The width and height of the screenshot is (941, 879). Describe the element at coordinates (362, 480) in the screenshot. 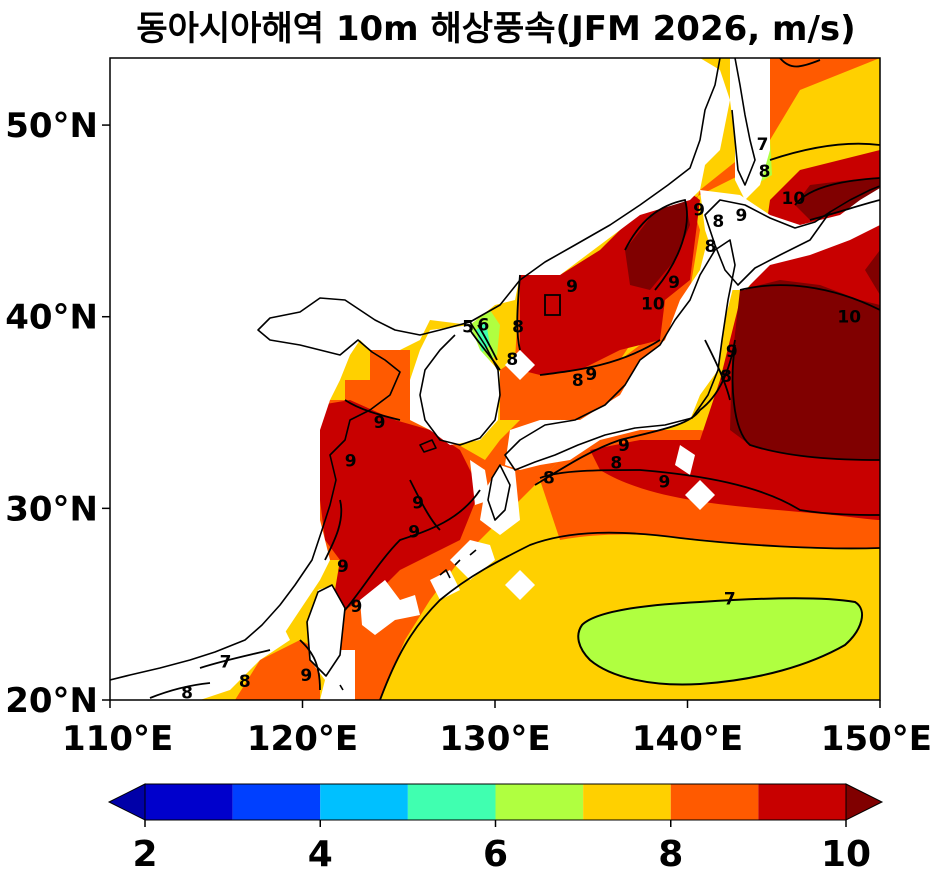

I see `contour-ecs-west` at that location.